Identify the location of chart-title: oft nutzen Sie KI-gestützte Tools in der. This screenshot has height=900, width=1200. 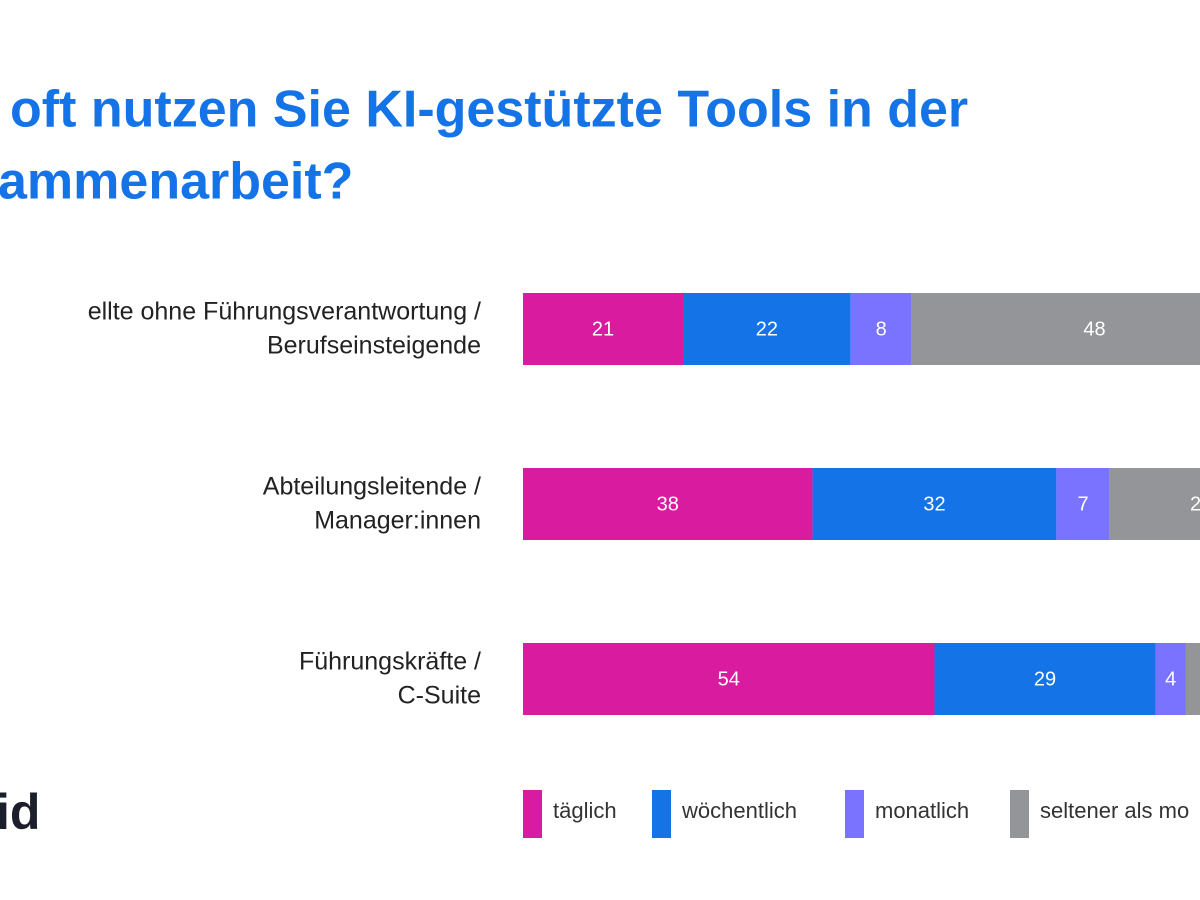
(489, 110).